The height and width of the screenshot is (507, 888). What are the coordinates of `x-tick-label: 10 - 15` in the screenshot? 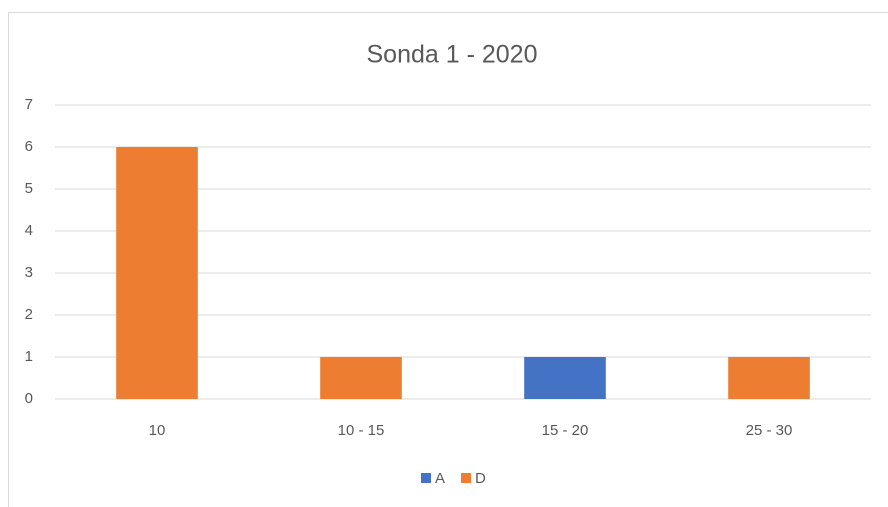 It's located at (361, 430).